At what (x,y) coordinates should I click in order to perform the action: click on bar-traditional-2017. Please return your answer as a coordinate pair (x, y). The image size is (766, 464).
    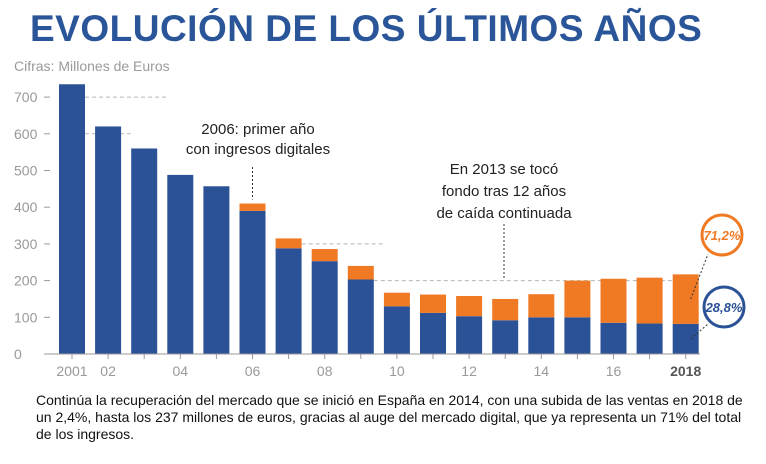
    Looking at the image, I should click on (649, 338).